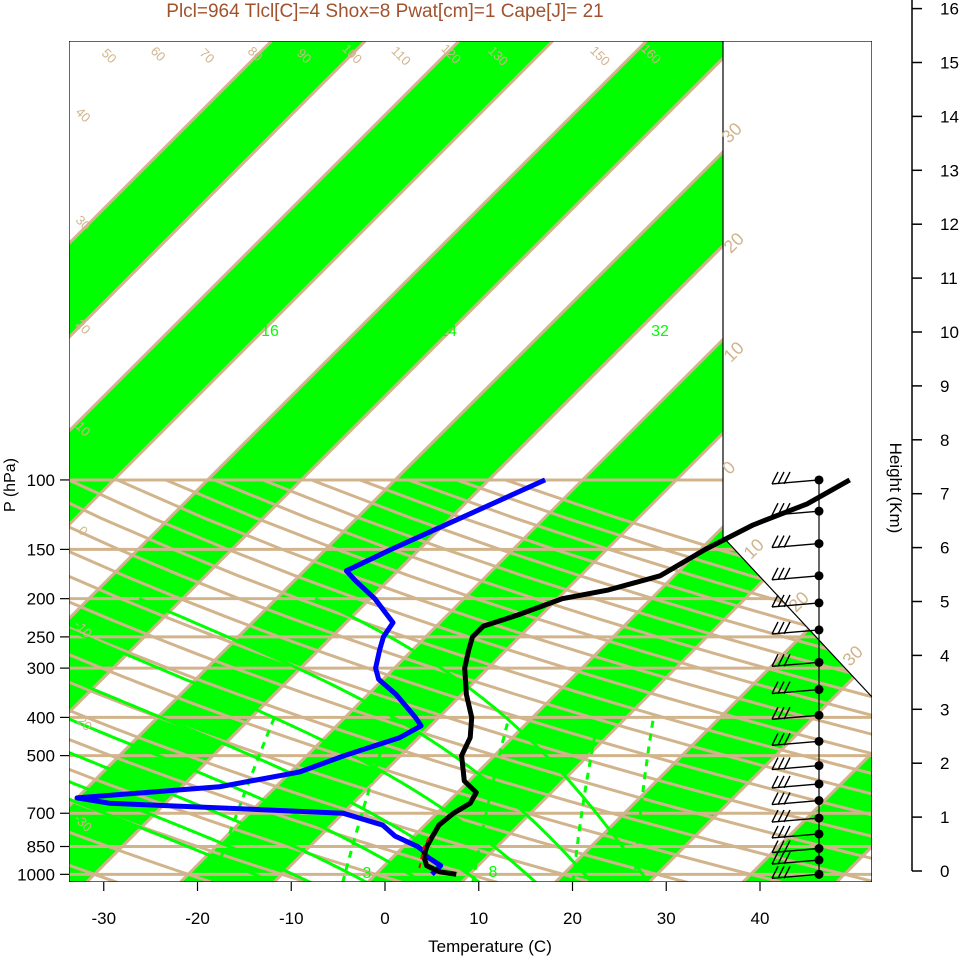  Describe the element at coordinates (401, 55) in the screenshot. I see `theta-label: 110` at that location.